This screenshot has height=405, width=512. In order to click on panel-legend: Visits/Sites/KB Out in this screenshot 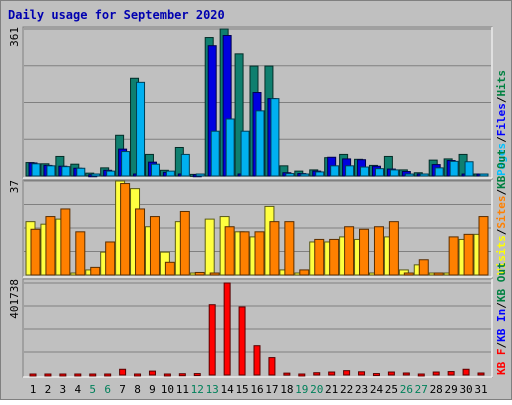, I will do `click(501, 212)`.